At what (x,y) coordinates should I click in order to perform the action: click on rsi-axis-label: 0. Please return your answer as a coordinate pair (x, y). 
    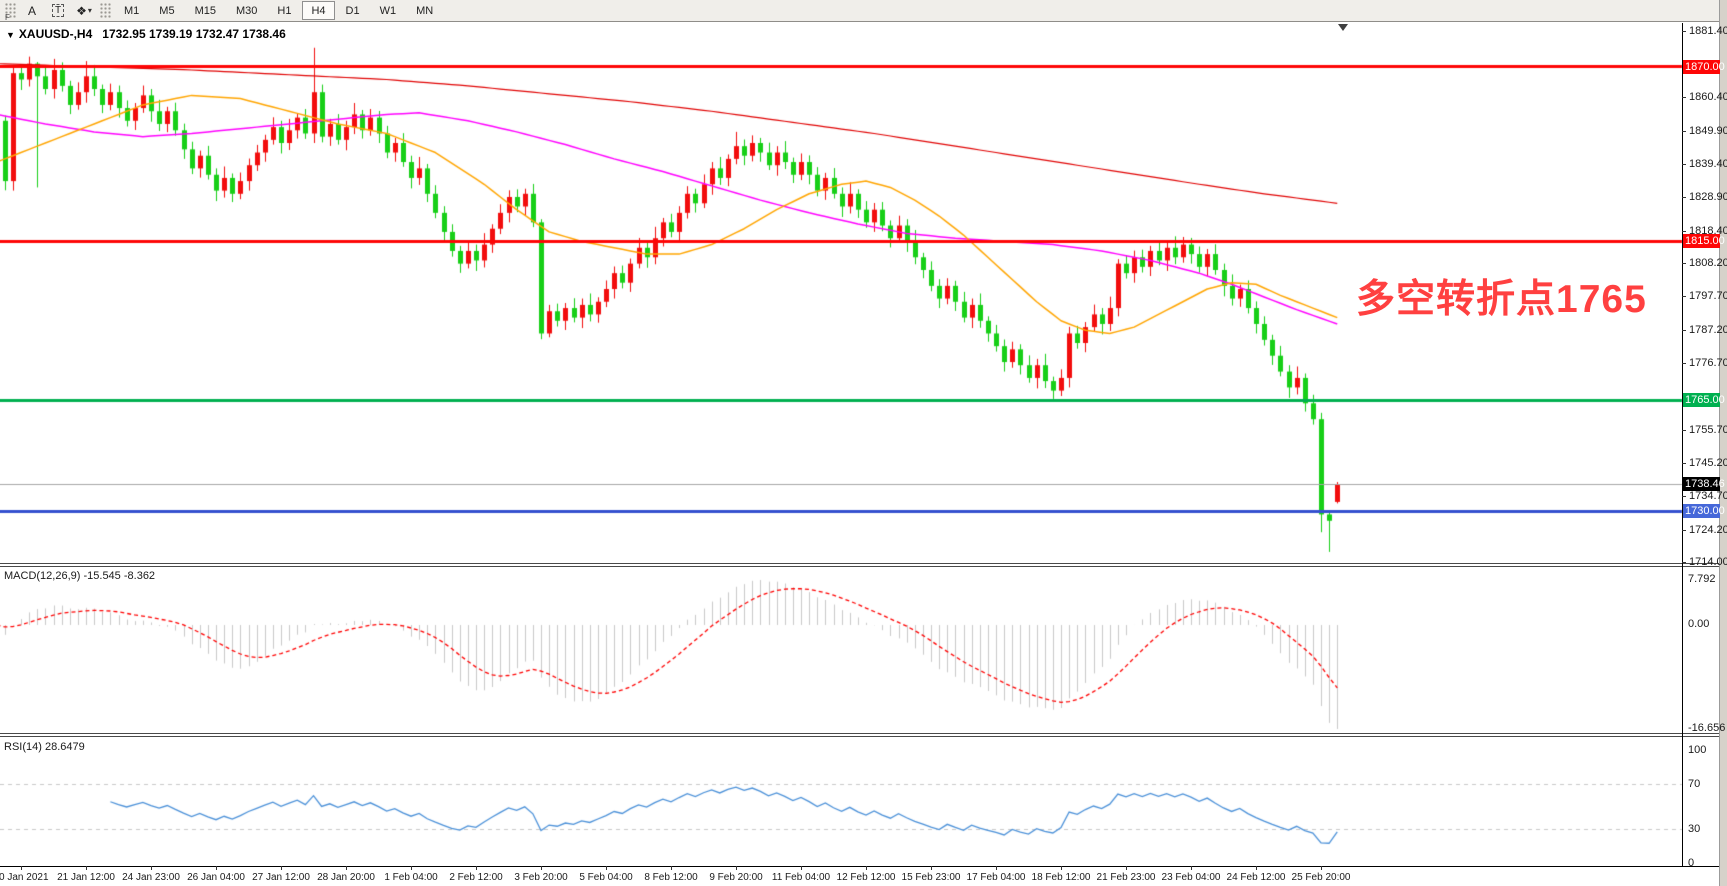
    Looking at the image, I should click on (1691, 863).